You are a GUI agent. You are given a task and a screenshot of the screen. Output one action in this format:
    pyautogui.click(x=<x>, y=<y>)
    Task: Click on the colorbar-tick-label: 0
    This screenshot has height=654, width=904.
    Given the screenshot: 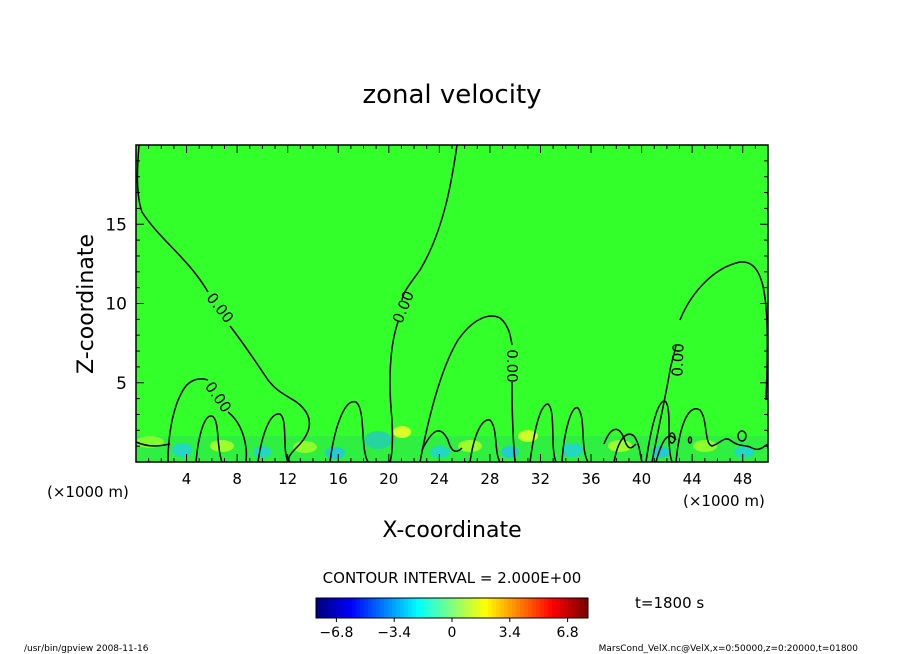 What is the action you would take?
    pyautogui.click(x=452, y=633)
    